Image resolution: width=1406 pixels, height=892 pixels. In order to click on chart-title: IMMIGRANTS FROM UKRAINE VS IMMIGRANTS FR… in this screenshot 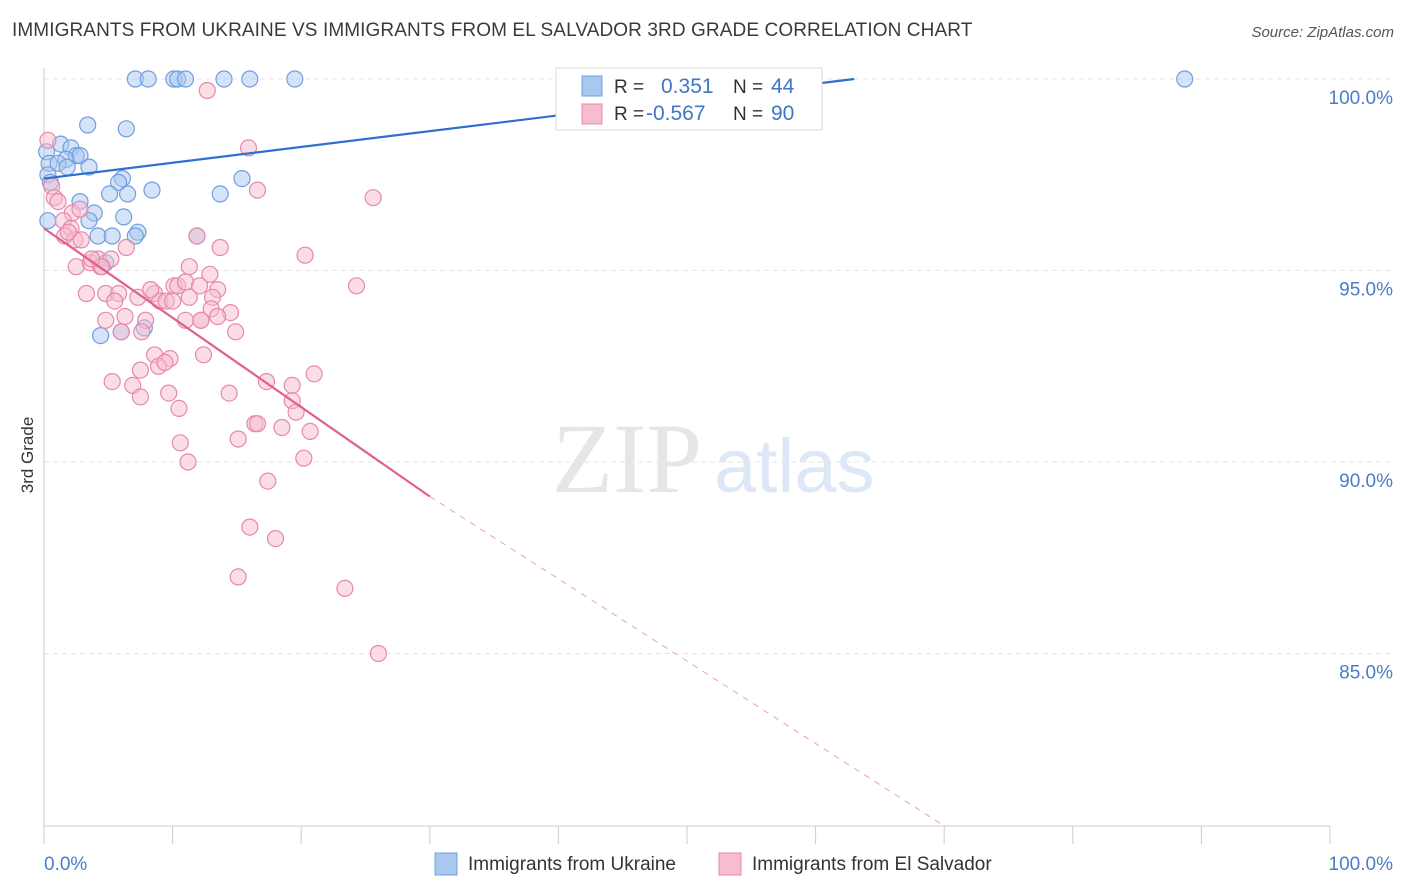, I will do `click(492, 30)`.